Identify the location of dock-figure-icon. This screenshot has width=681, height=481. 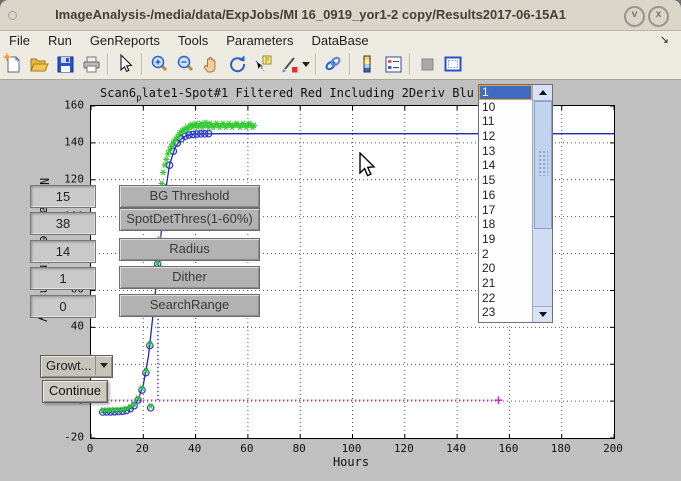
(453, 64).